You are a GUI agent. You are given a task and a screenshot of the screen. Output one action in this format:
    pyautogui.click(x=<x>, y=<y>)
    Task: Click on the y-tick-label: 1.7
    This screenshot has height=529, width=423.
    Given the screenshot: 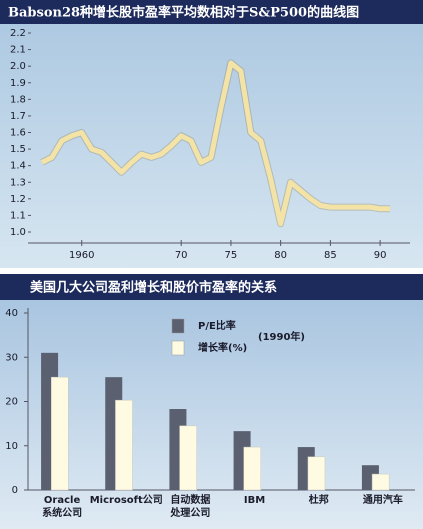 What is the action you would take?
    pyautogui.click(x=18, y=116)
    